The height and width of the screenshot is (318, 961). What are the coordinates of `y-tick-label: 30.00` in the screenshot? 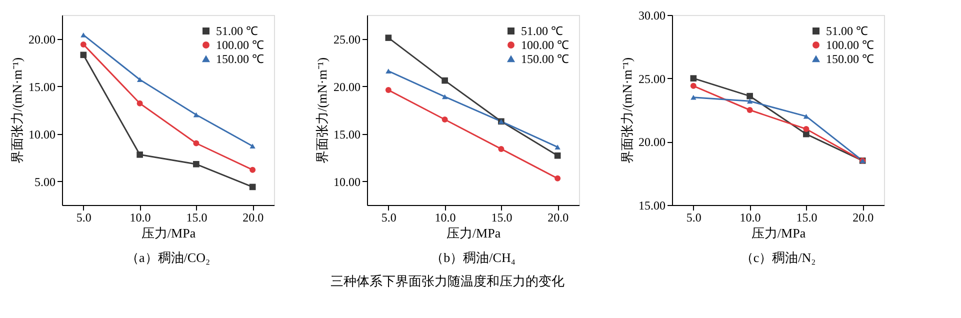 It's located at (652, 15).